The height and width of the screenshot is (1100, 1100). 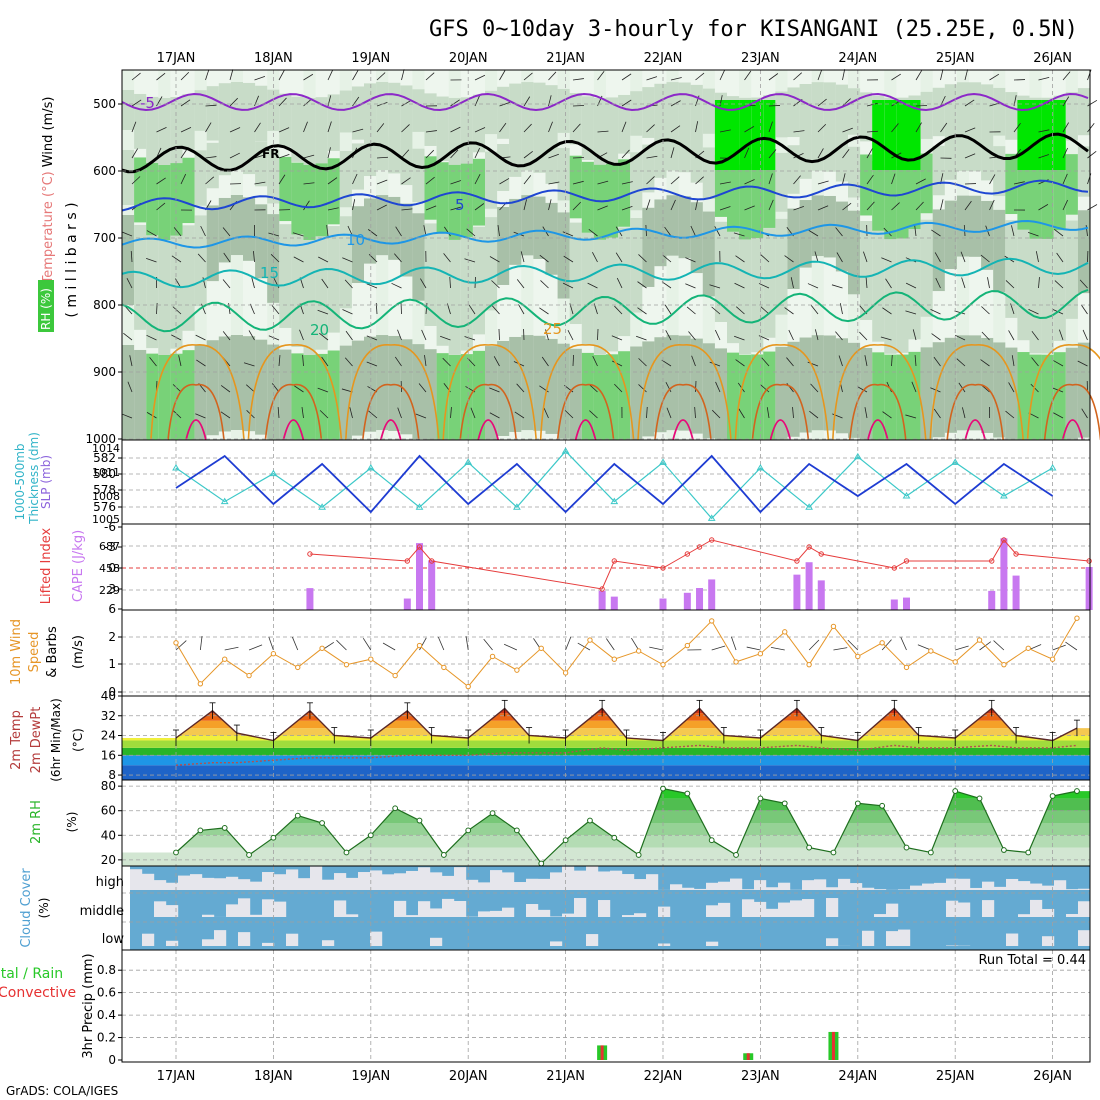 What do you see at coordinates (550, 654) in the screenshot?
I see `wind-panel: 2 1 0 10m Wind Speed & Barbs (m/s)` at bounding box center [550, 654].